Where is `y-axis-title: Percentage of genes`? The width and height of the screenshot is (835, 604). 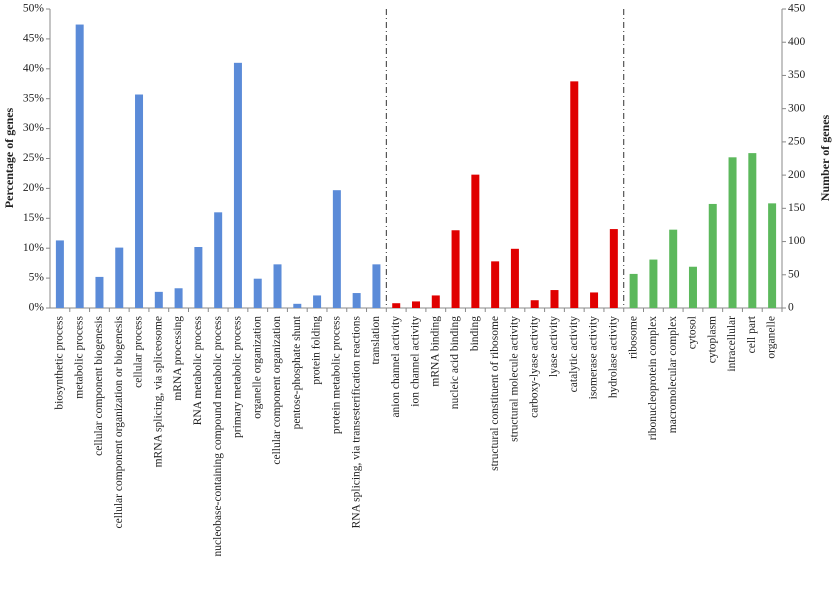 y-axis-title: Percentage of genes is located at coordinates (9, 157).